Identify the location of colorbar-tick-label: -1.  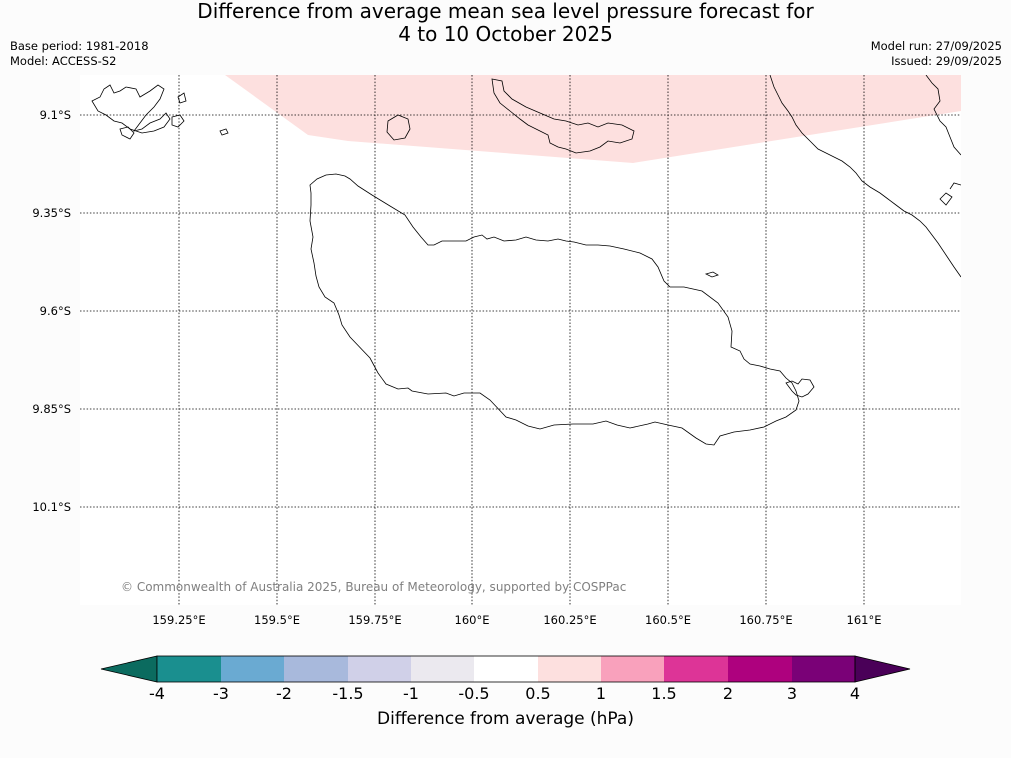
(411, 693).